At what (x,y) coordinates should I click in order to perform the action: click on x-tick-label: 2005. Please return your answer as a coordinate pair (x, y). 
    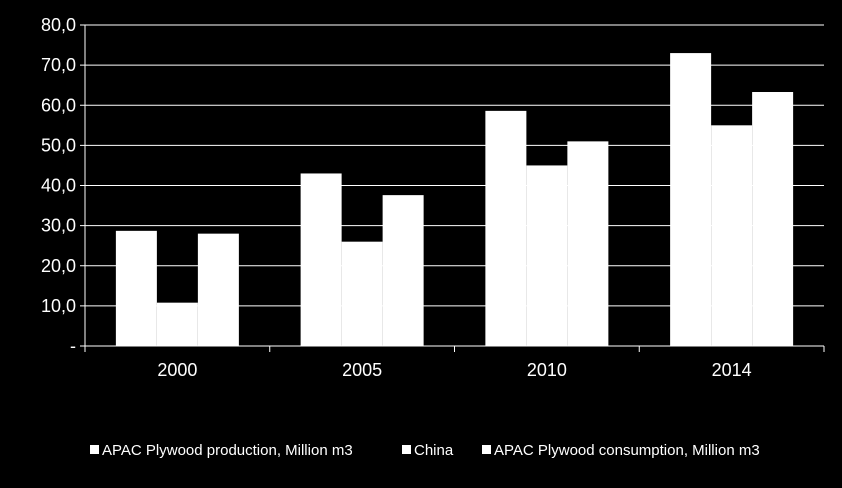
    Looking at the image, I should click on (362, 370).